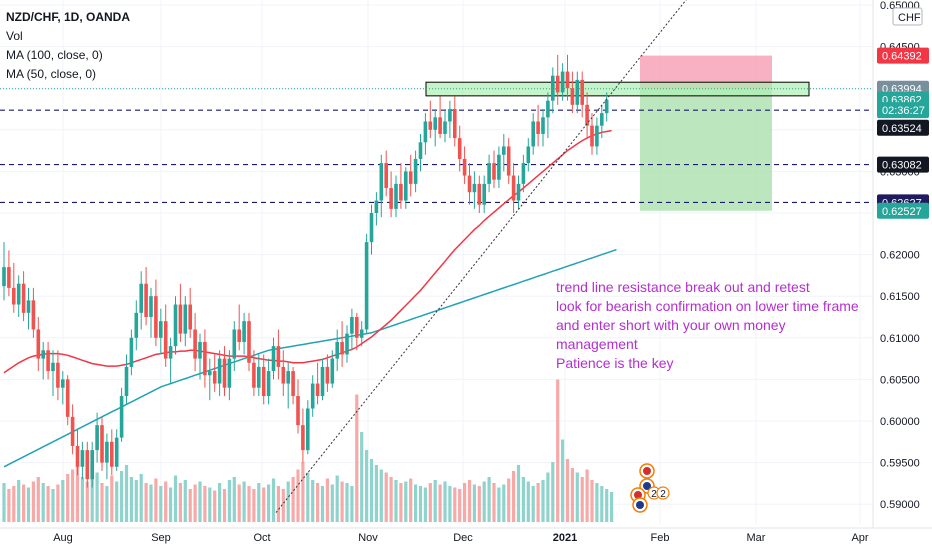 This screenshot has height=555, width=932. I want to click on symbol-title: NZD/CHF, 1D, OANDA, so click(68, 17).